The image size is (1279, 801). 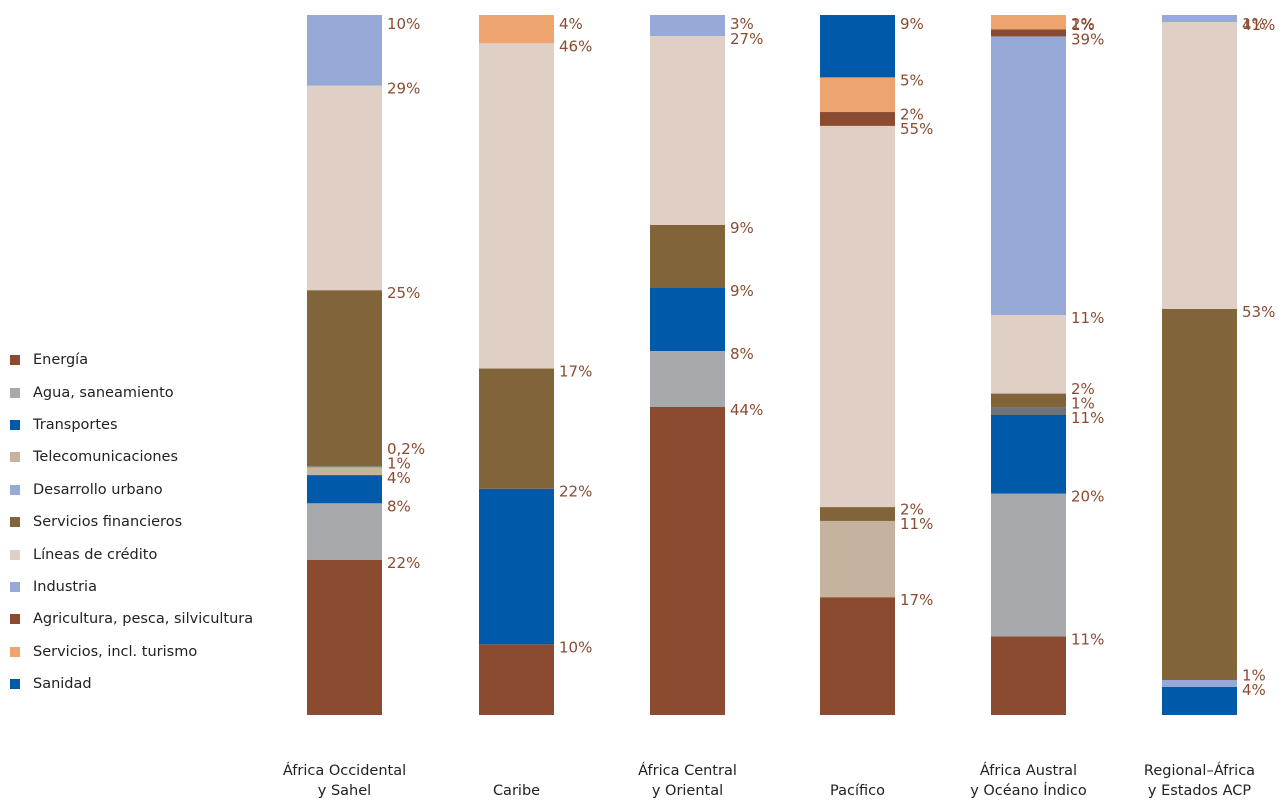 What do you see at coordinates (95, 554) in the screenshot?
I see `legend-label: Líneas de crédito` at bounding box center [95, 554].